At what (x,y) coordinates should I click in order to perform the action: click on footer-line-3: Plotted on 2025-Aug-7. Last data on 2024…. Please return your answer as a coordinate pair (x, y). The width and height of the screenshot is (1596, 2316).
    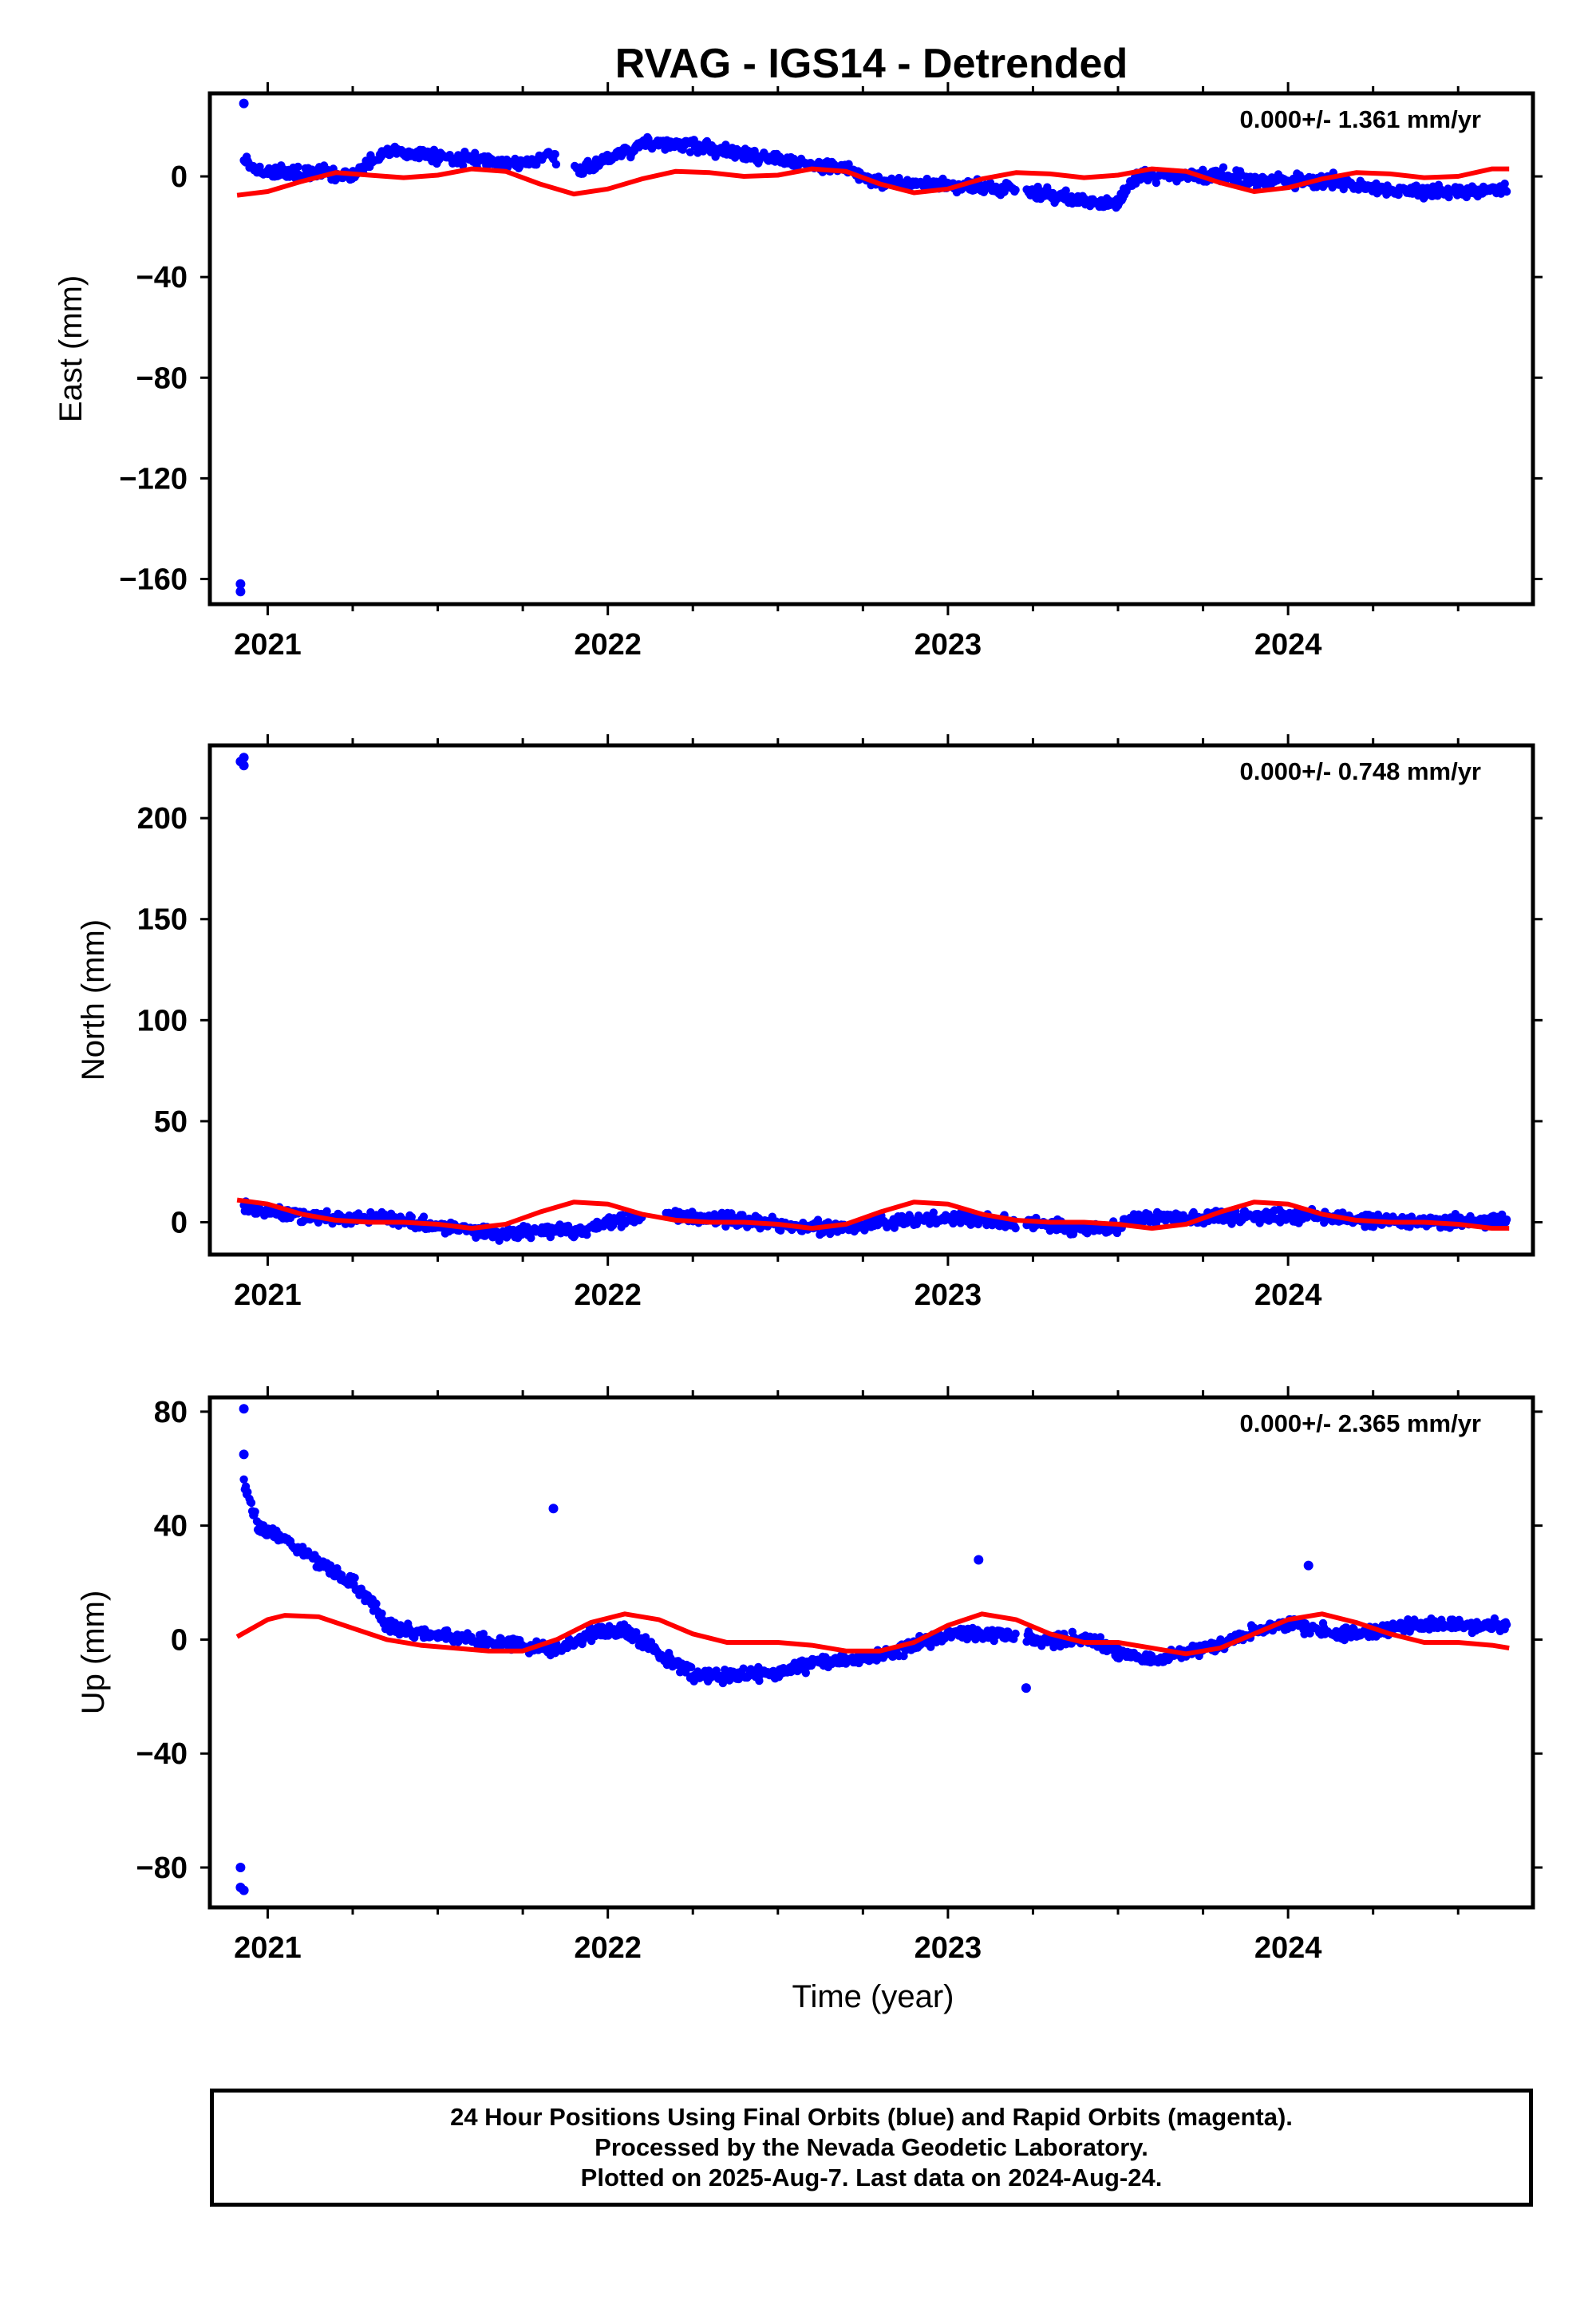
    Looking at the image, I should click on (871, 2178).